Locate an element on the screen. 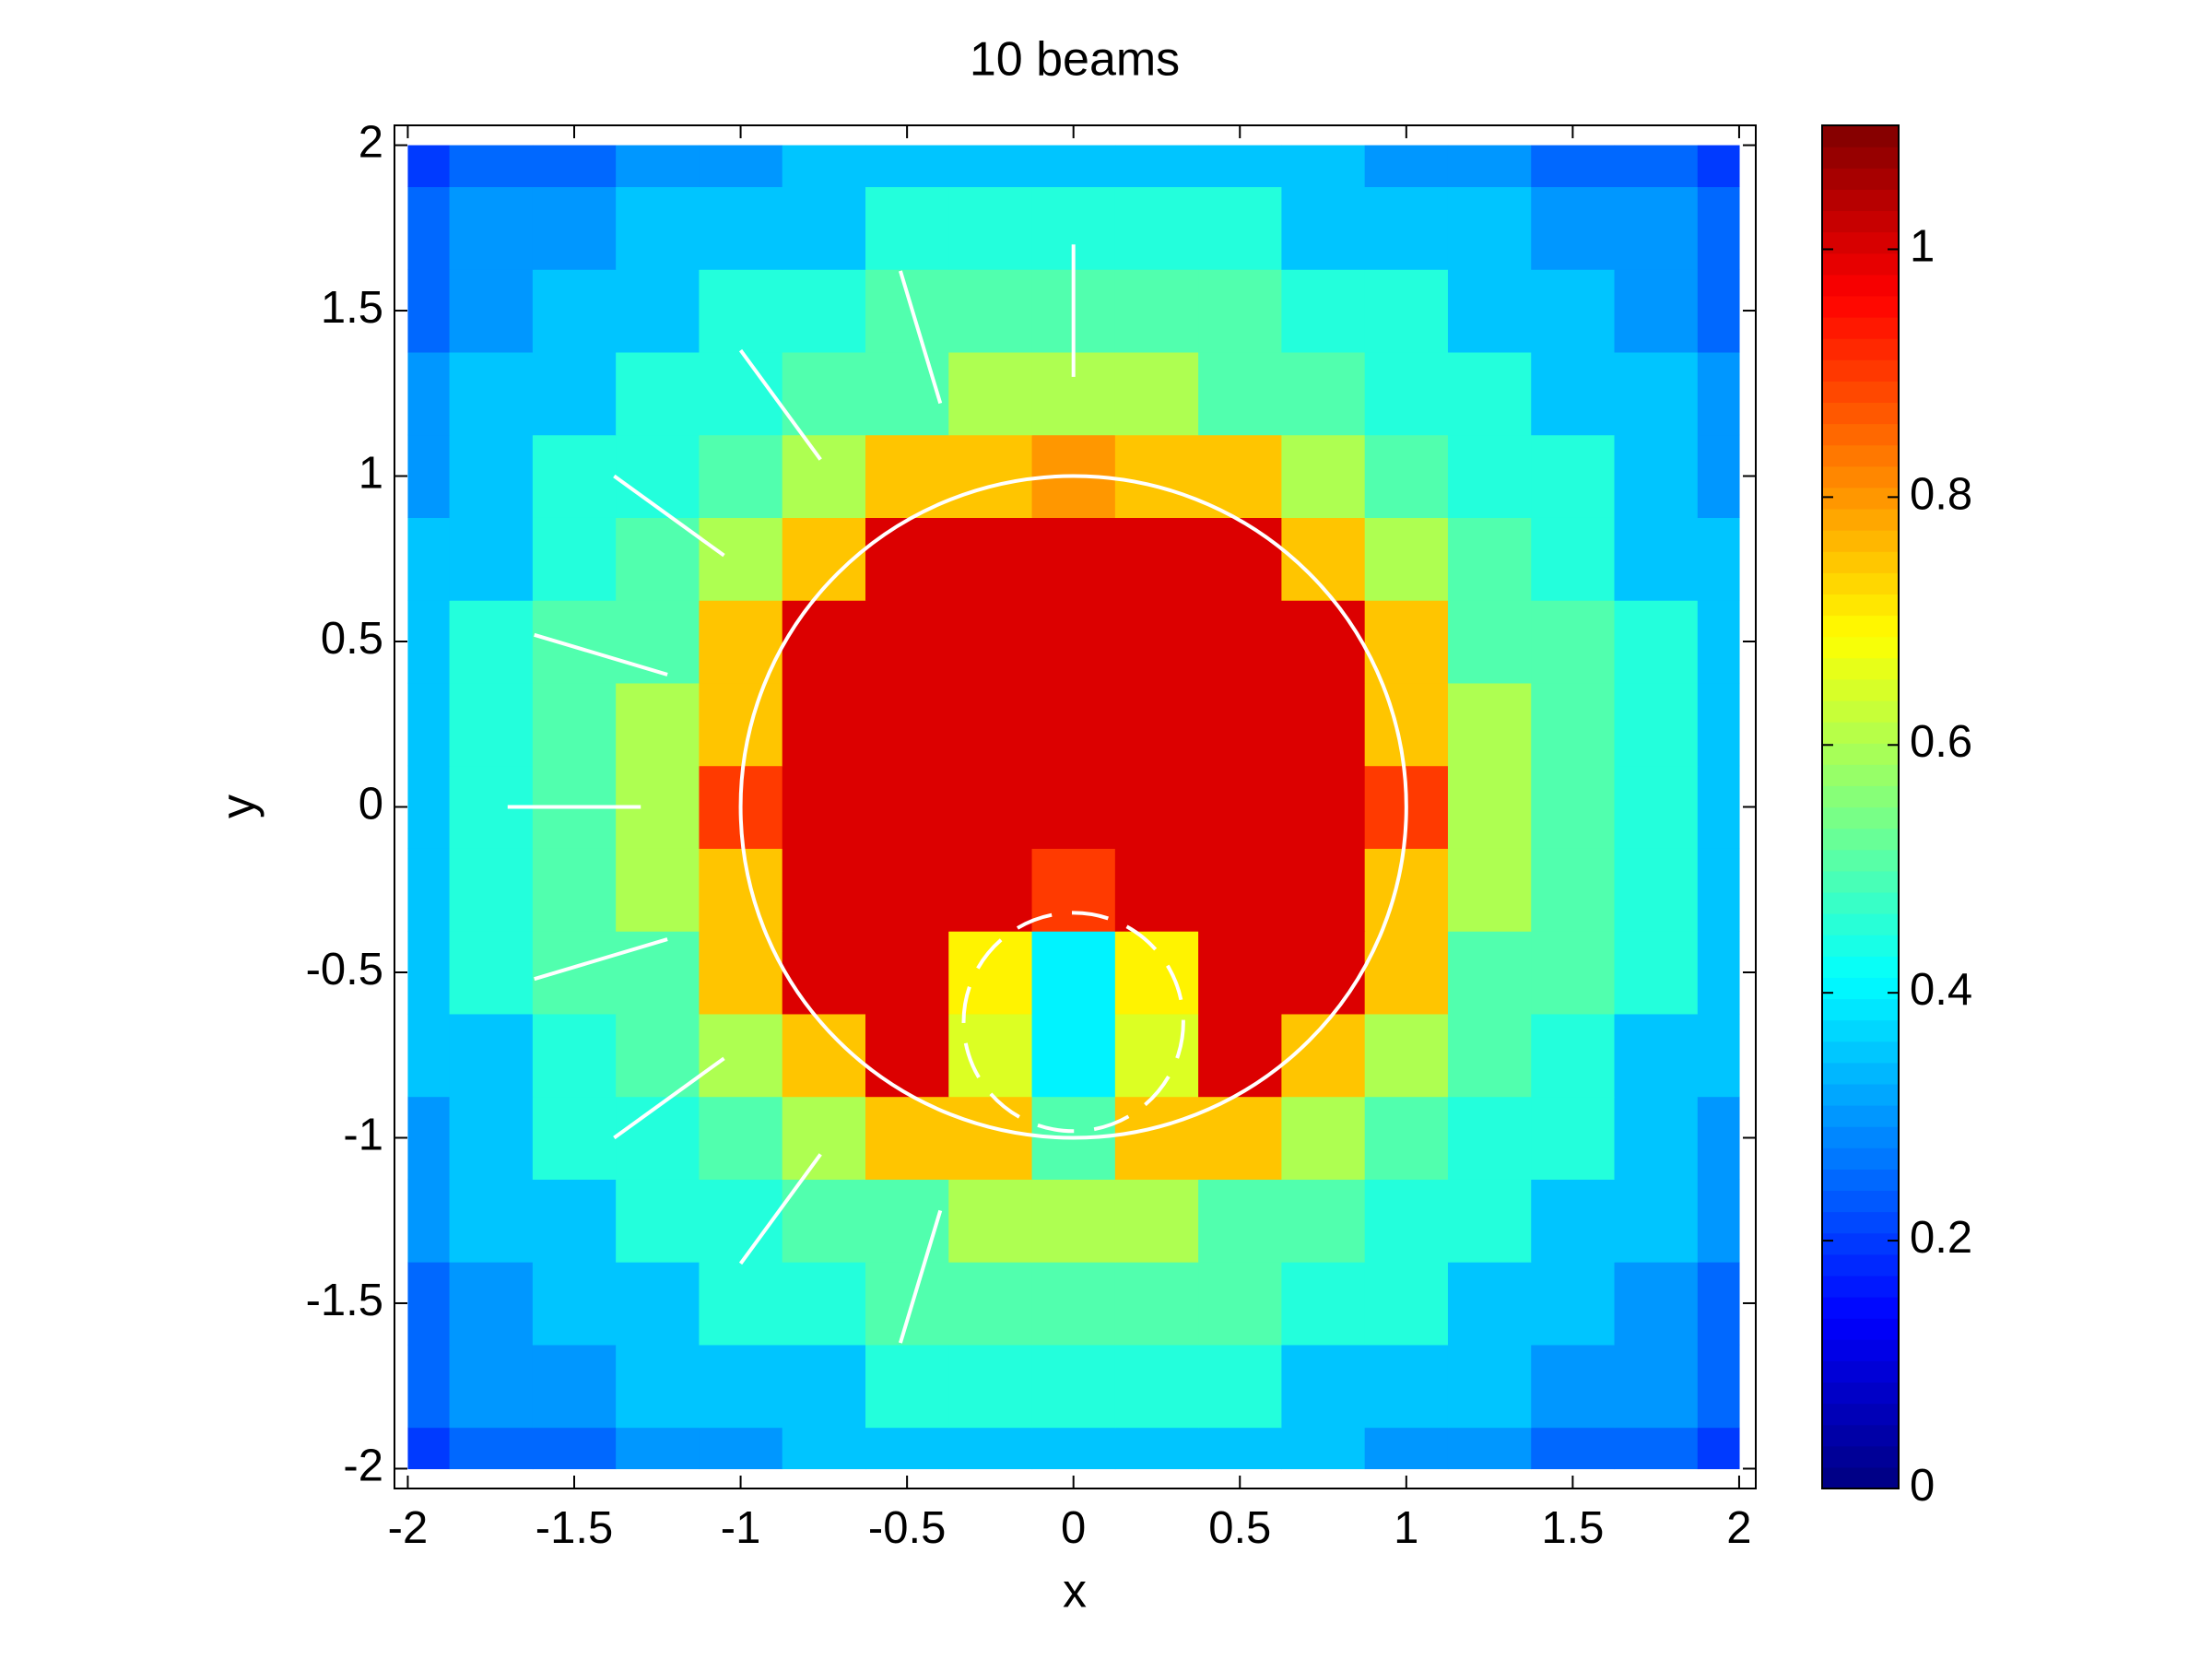 This screenshot has height=1659, width=2212. colorbar-tick-label: 0.2 is located at coordinates (1941, 1238).